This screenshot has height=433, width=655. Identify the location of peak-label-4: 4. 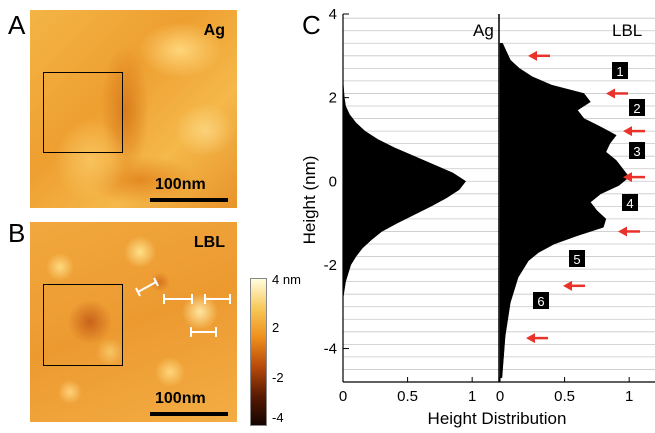
(629, 203).